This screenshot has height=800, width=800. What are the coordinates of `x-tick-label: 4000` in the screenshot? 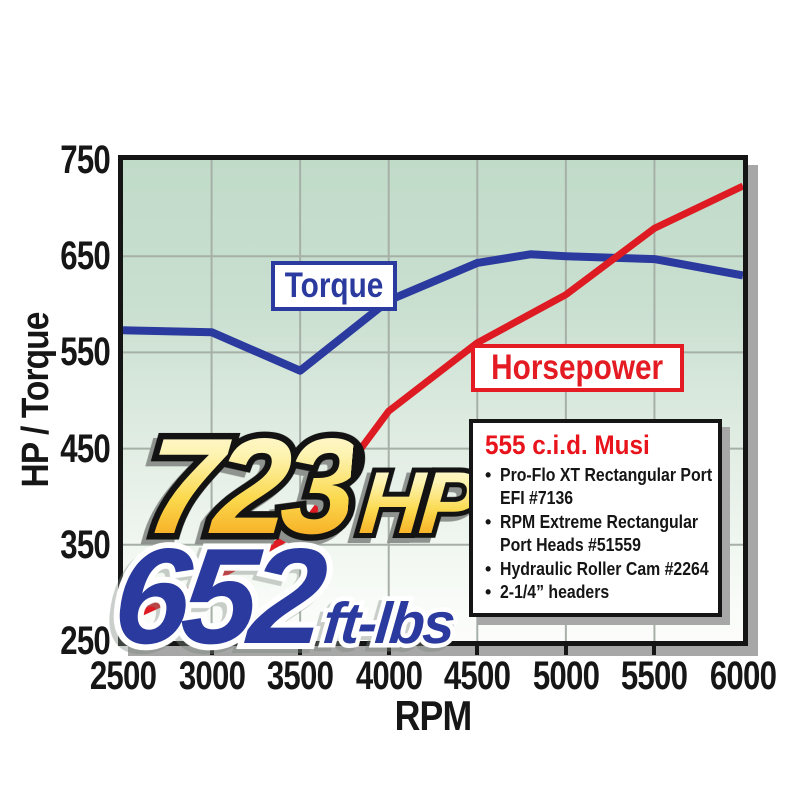 It's located at (389, 676).